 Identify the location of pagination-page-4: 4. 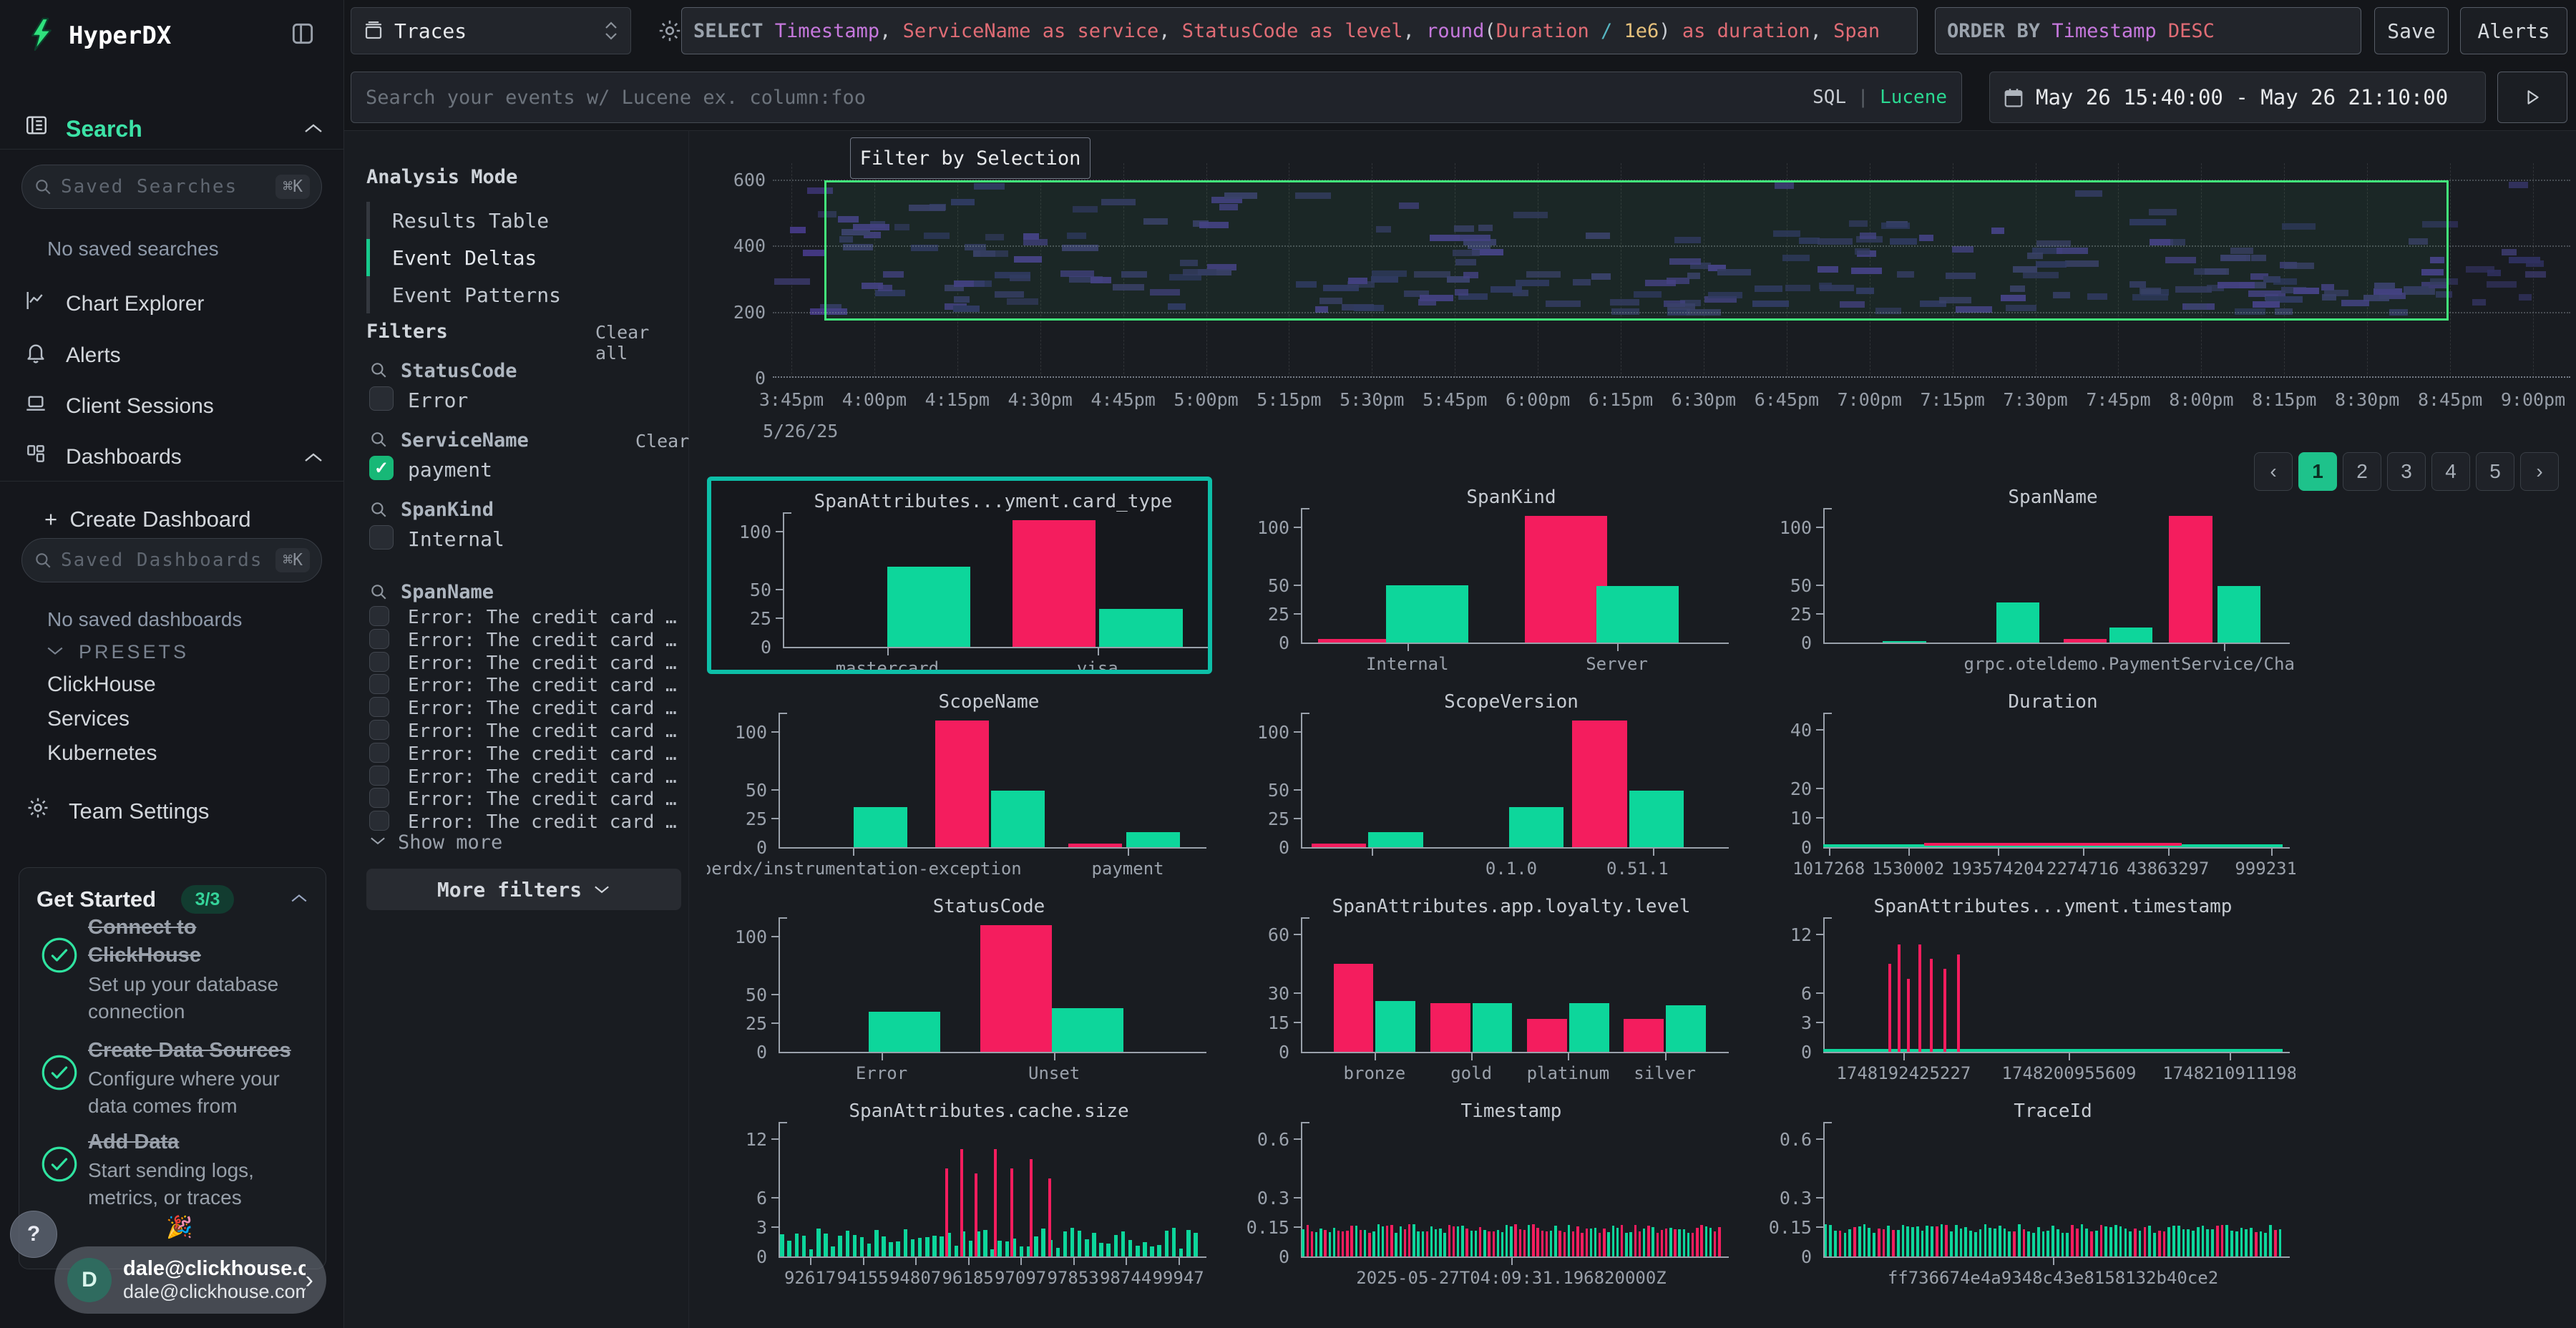
(2450, 471).